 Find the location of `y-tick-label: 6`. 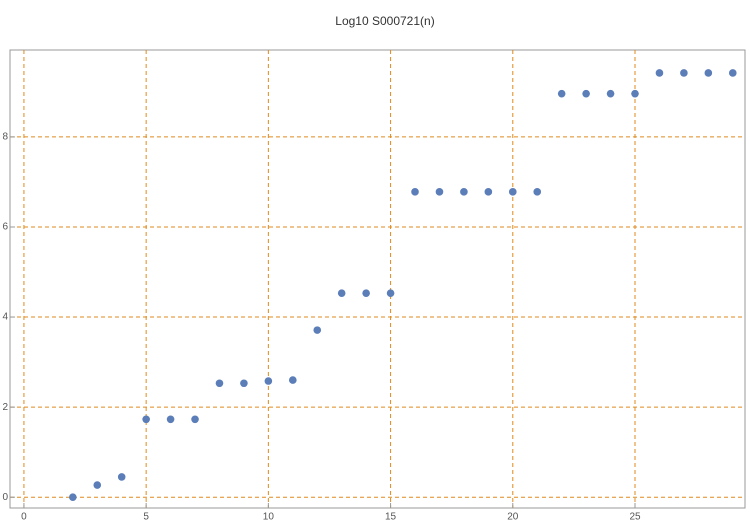

y-tick-label: 6 is located at coordinates (5, 227).